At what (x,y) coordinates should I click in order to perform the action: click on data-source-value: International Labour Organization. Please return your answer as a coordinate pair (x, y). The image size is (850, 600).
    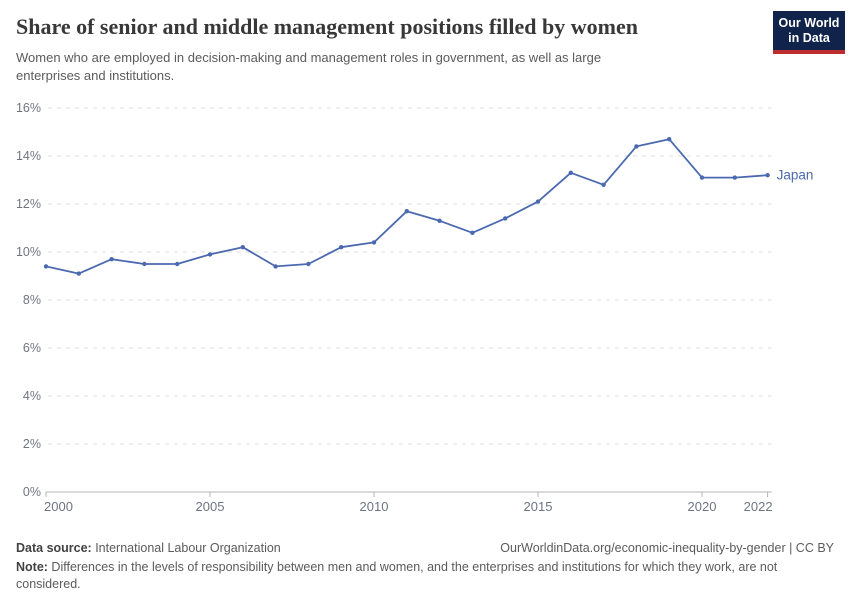
    Looking at the image, I should click on (186, 547).